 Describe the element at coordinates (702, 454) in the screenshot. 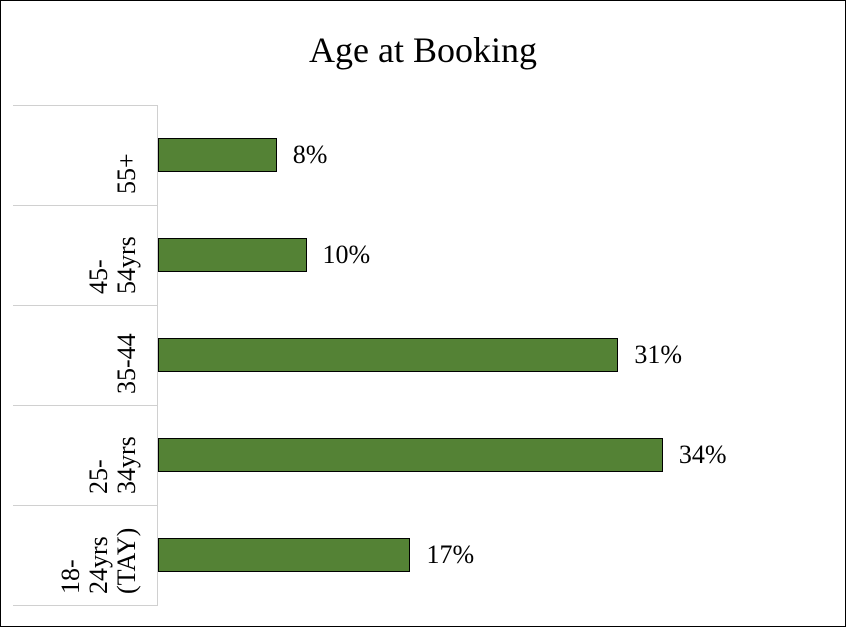

I see `data-label: 34%` at that location.